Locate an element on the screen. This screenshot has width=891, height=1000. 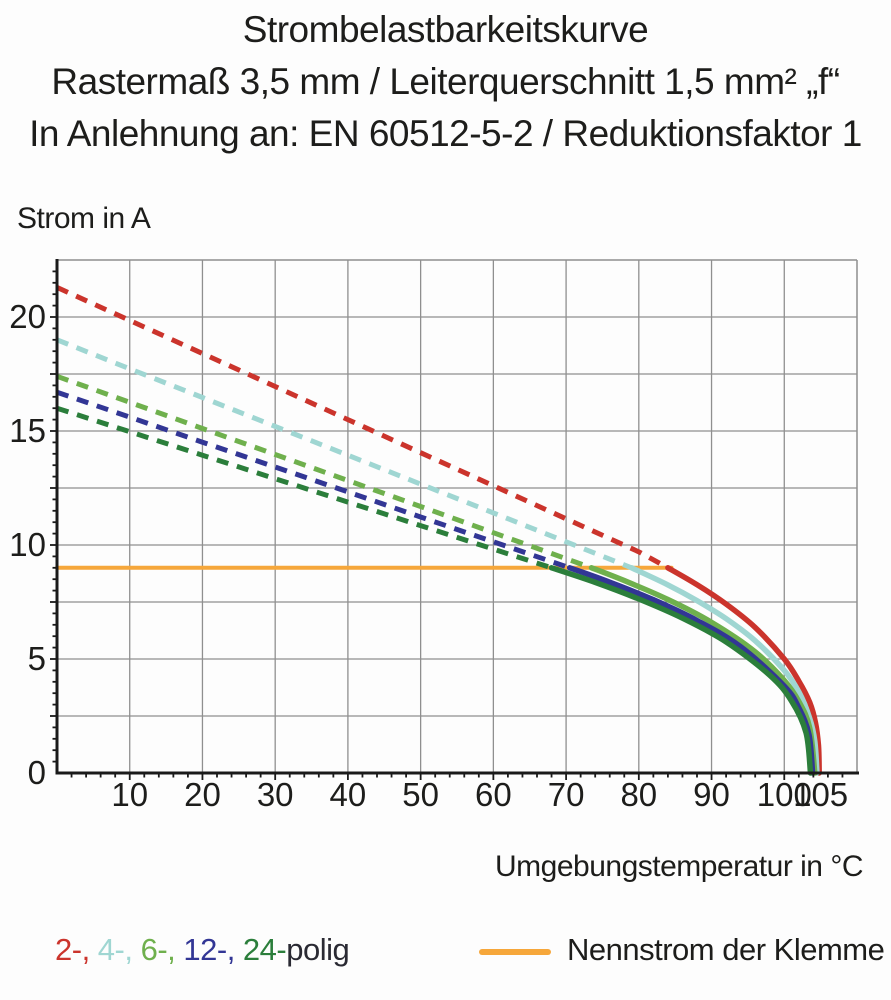
nominal-current-legend: Nennstrom der Klemme is located at coordinates (682, 950).